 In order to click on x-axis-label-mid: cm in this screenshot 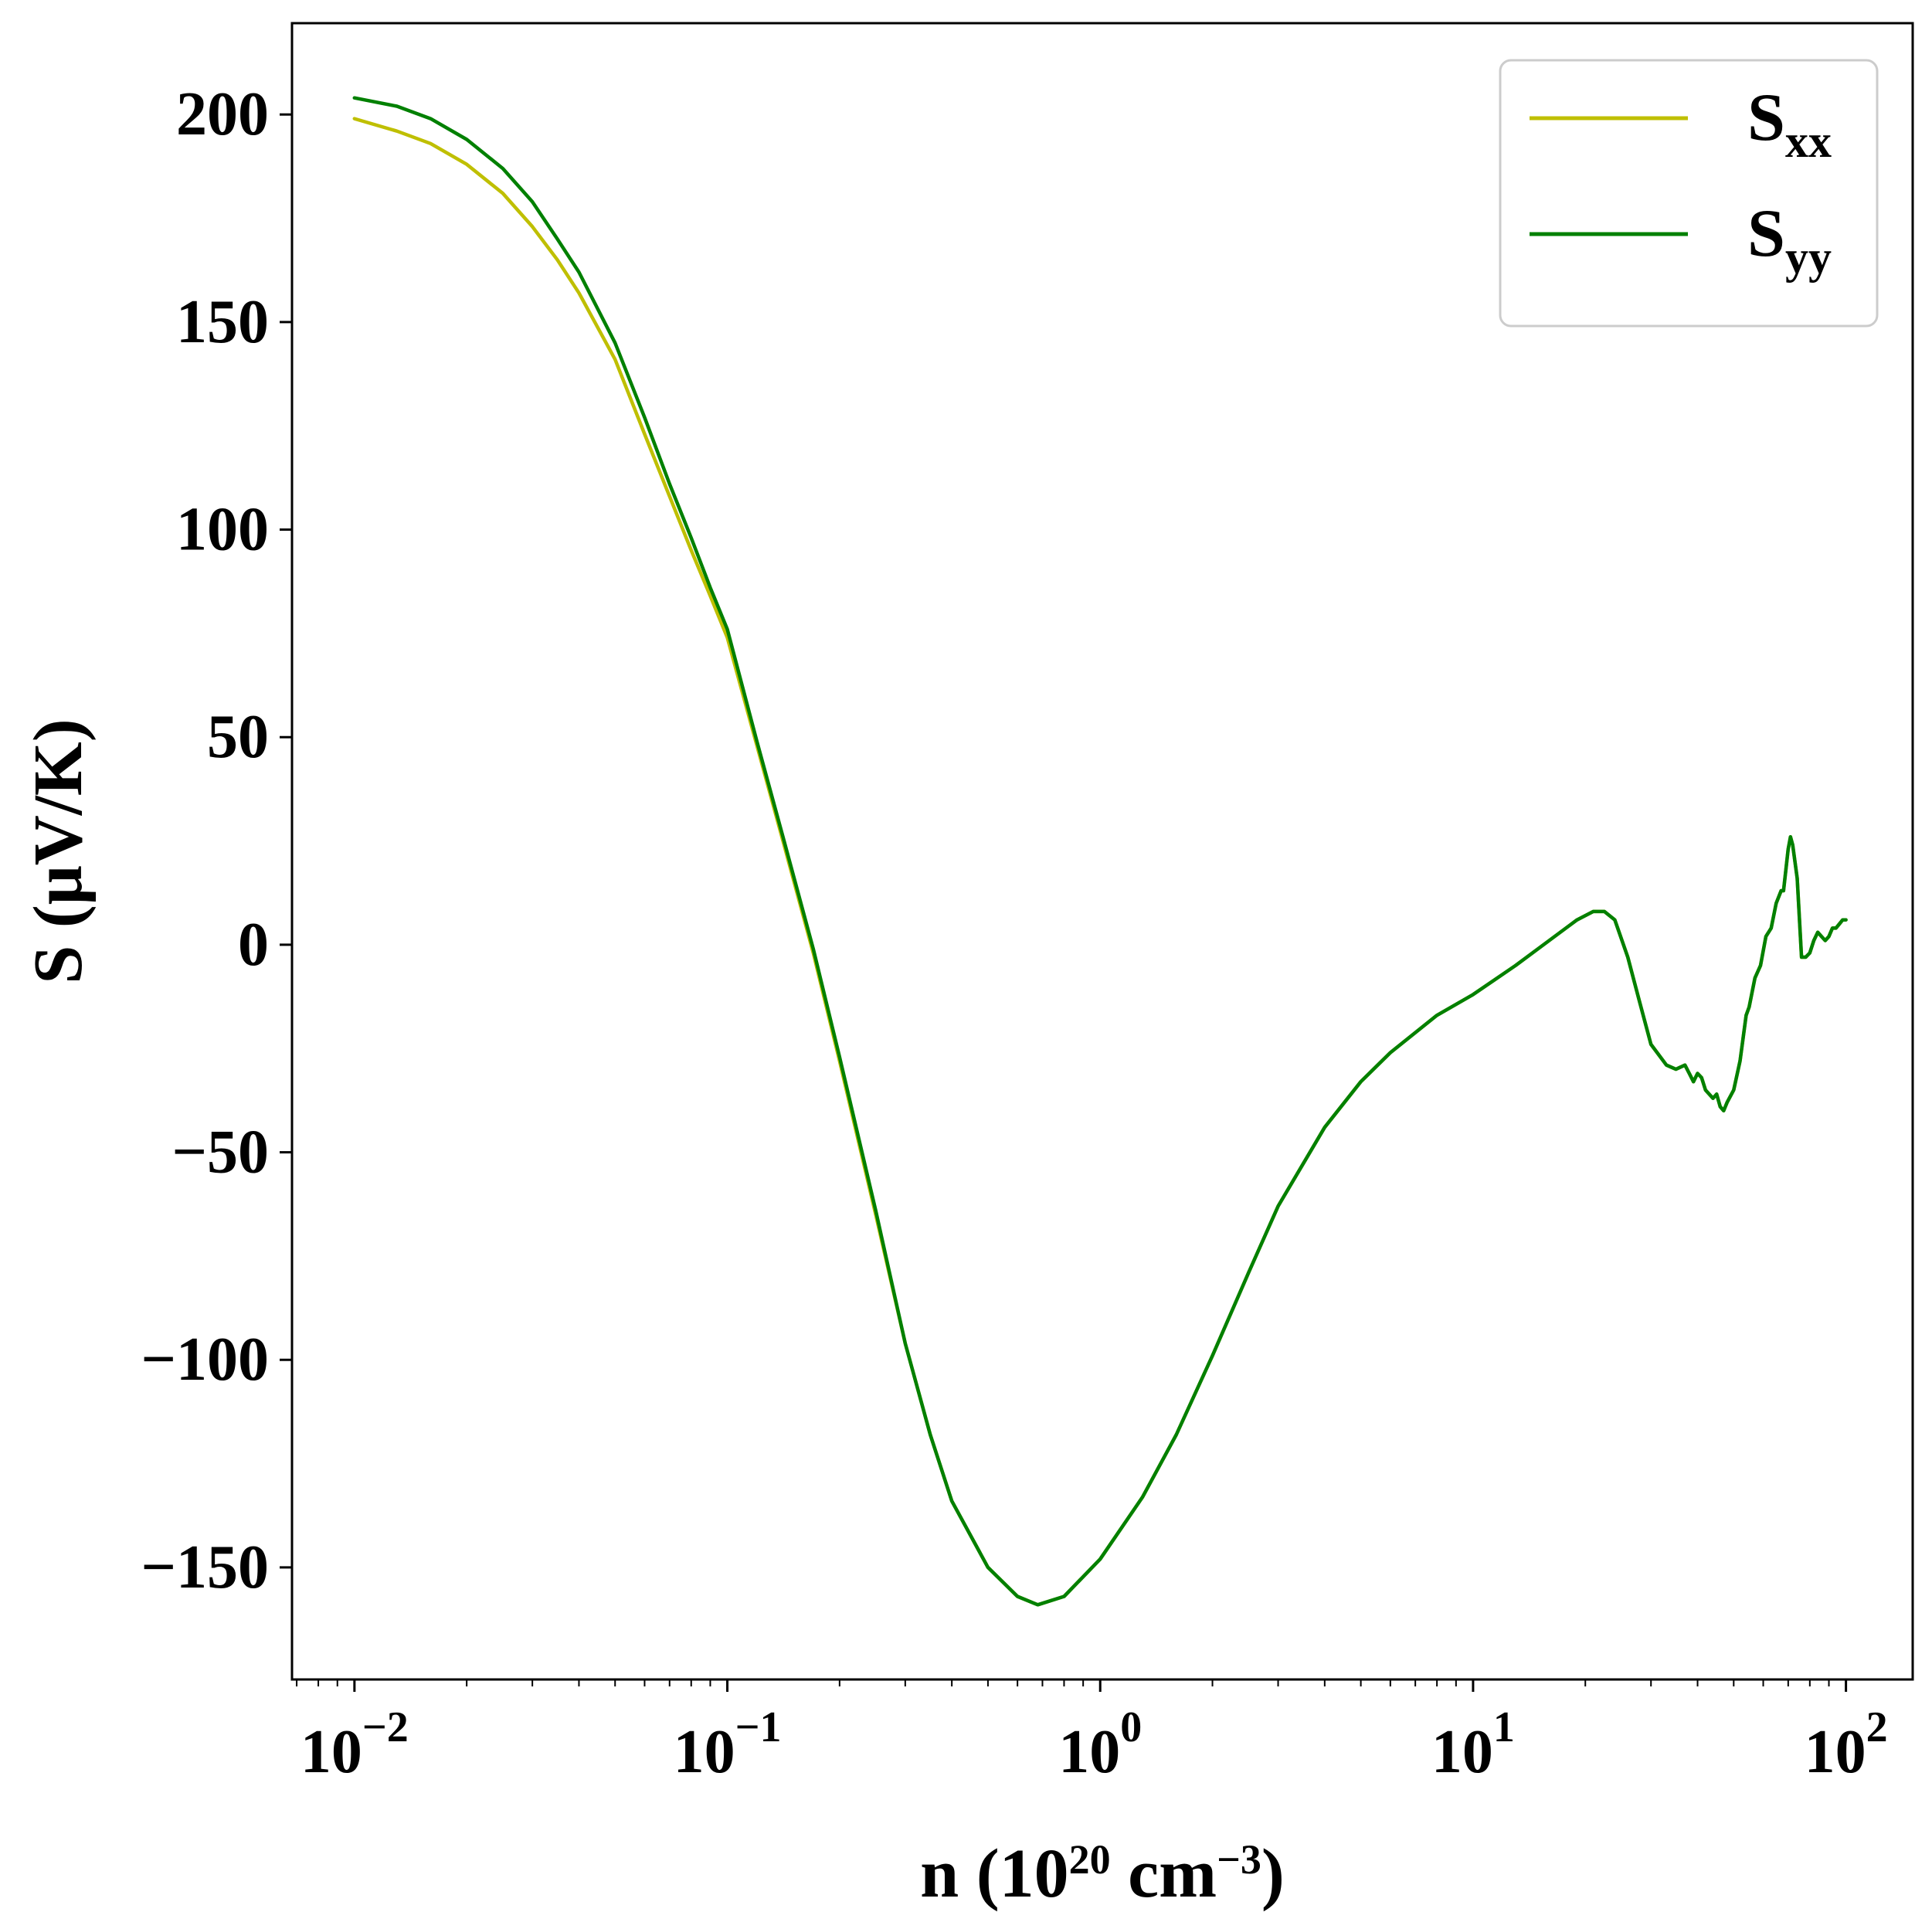, I will do `click(1164, 1874)`.